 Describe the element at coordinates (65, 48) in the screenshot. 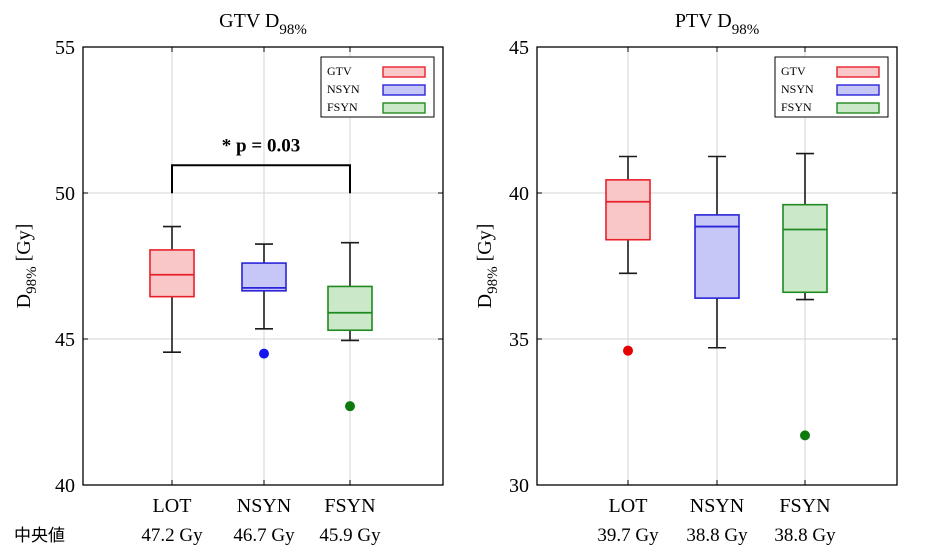

I see `y-tick-label: 55` at that location.